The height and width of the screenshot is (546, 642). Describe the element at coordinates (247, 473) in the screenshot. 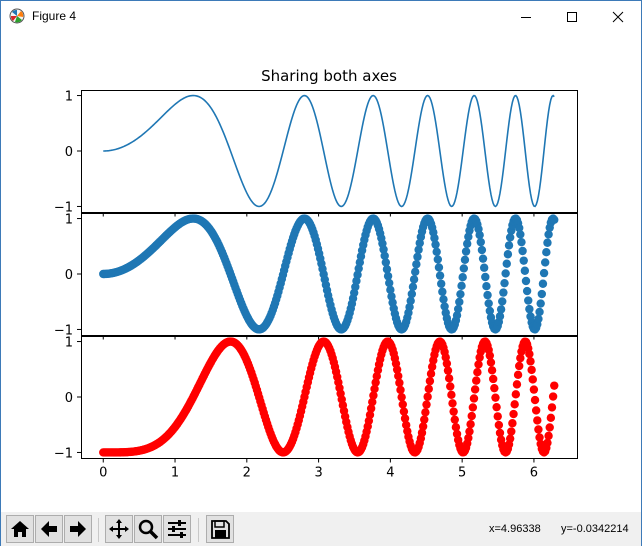

I see `x-tick-label: 2` at that location.